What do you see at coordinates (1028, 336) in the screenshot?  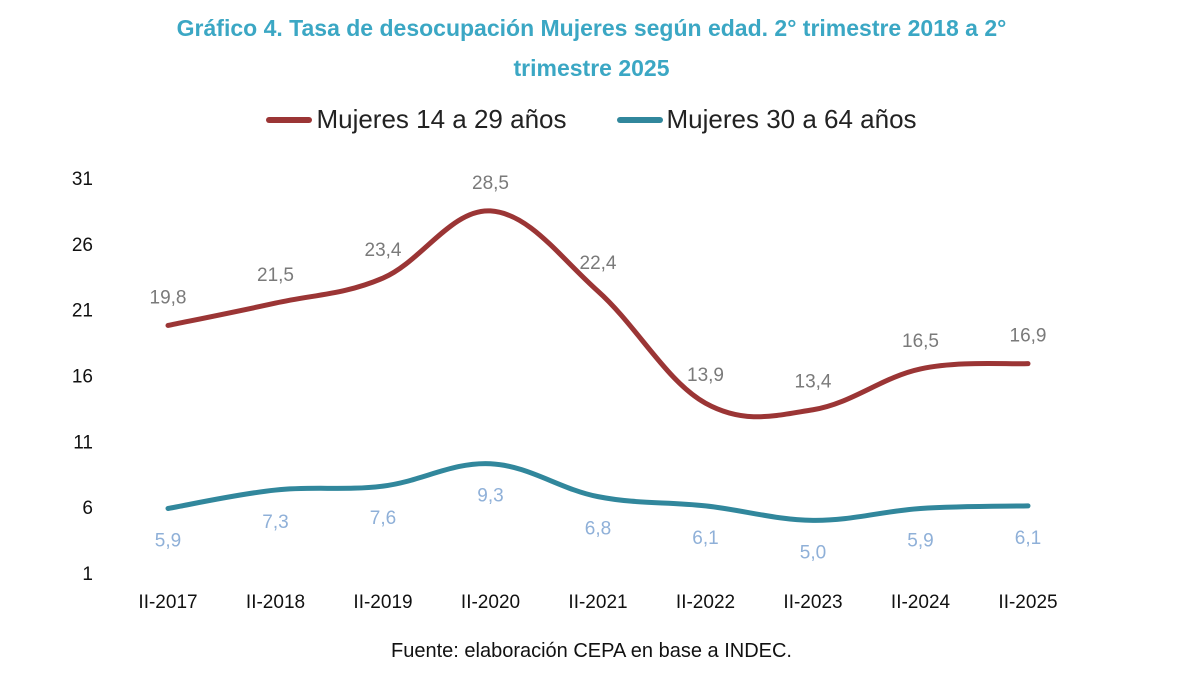 I see `data-label: 16,9` at bounding box center [1028, 336].